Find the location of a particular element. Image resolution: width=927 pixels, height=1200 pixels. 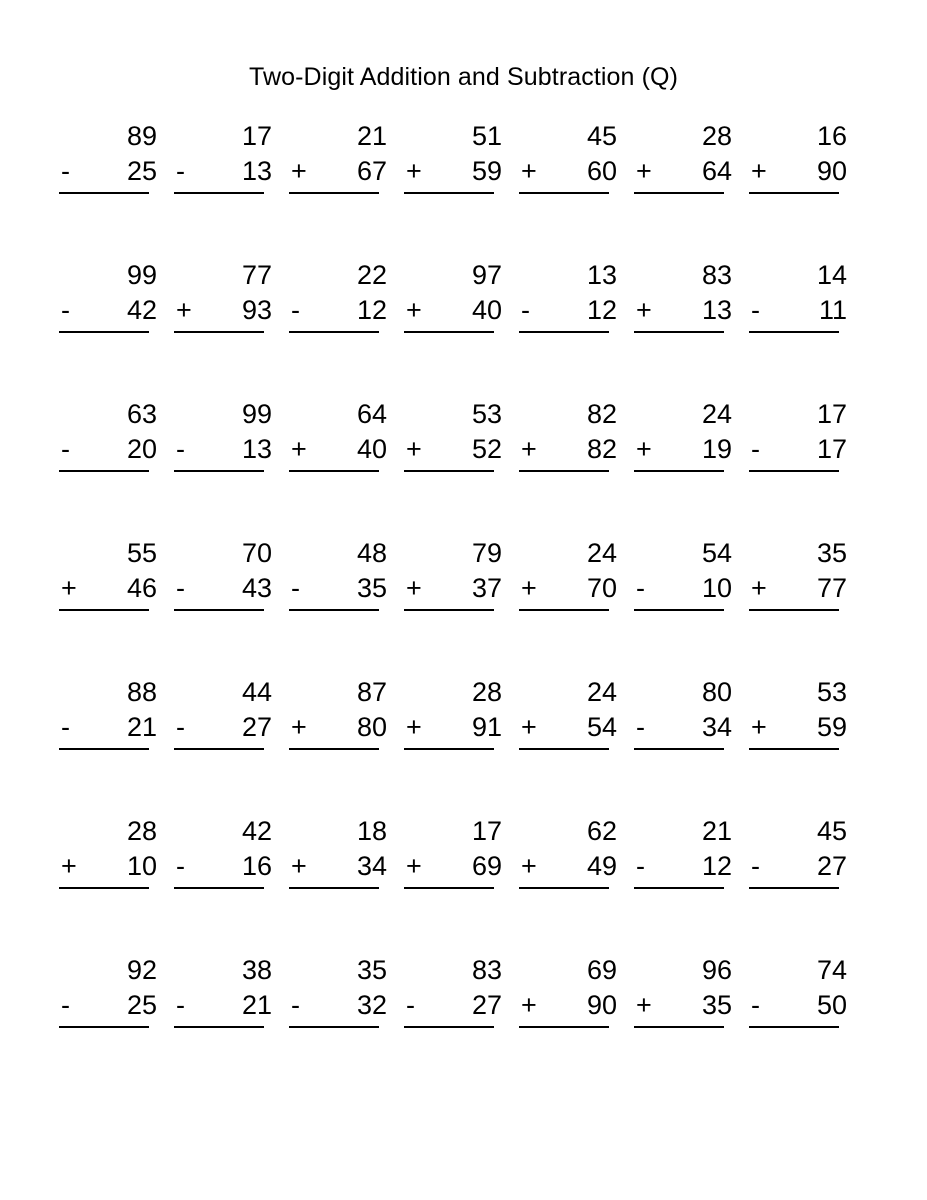

math-problem: +21- 12 is located at coordinates (684, 883).